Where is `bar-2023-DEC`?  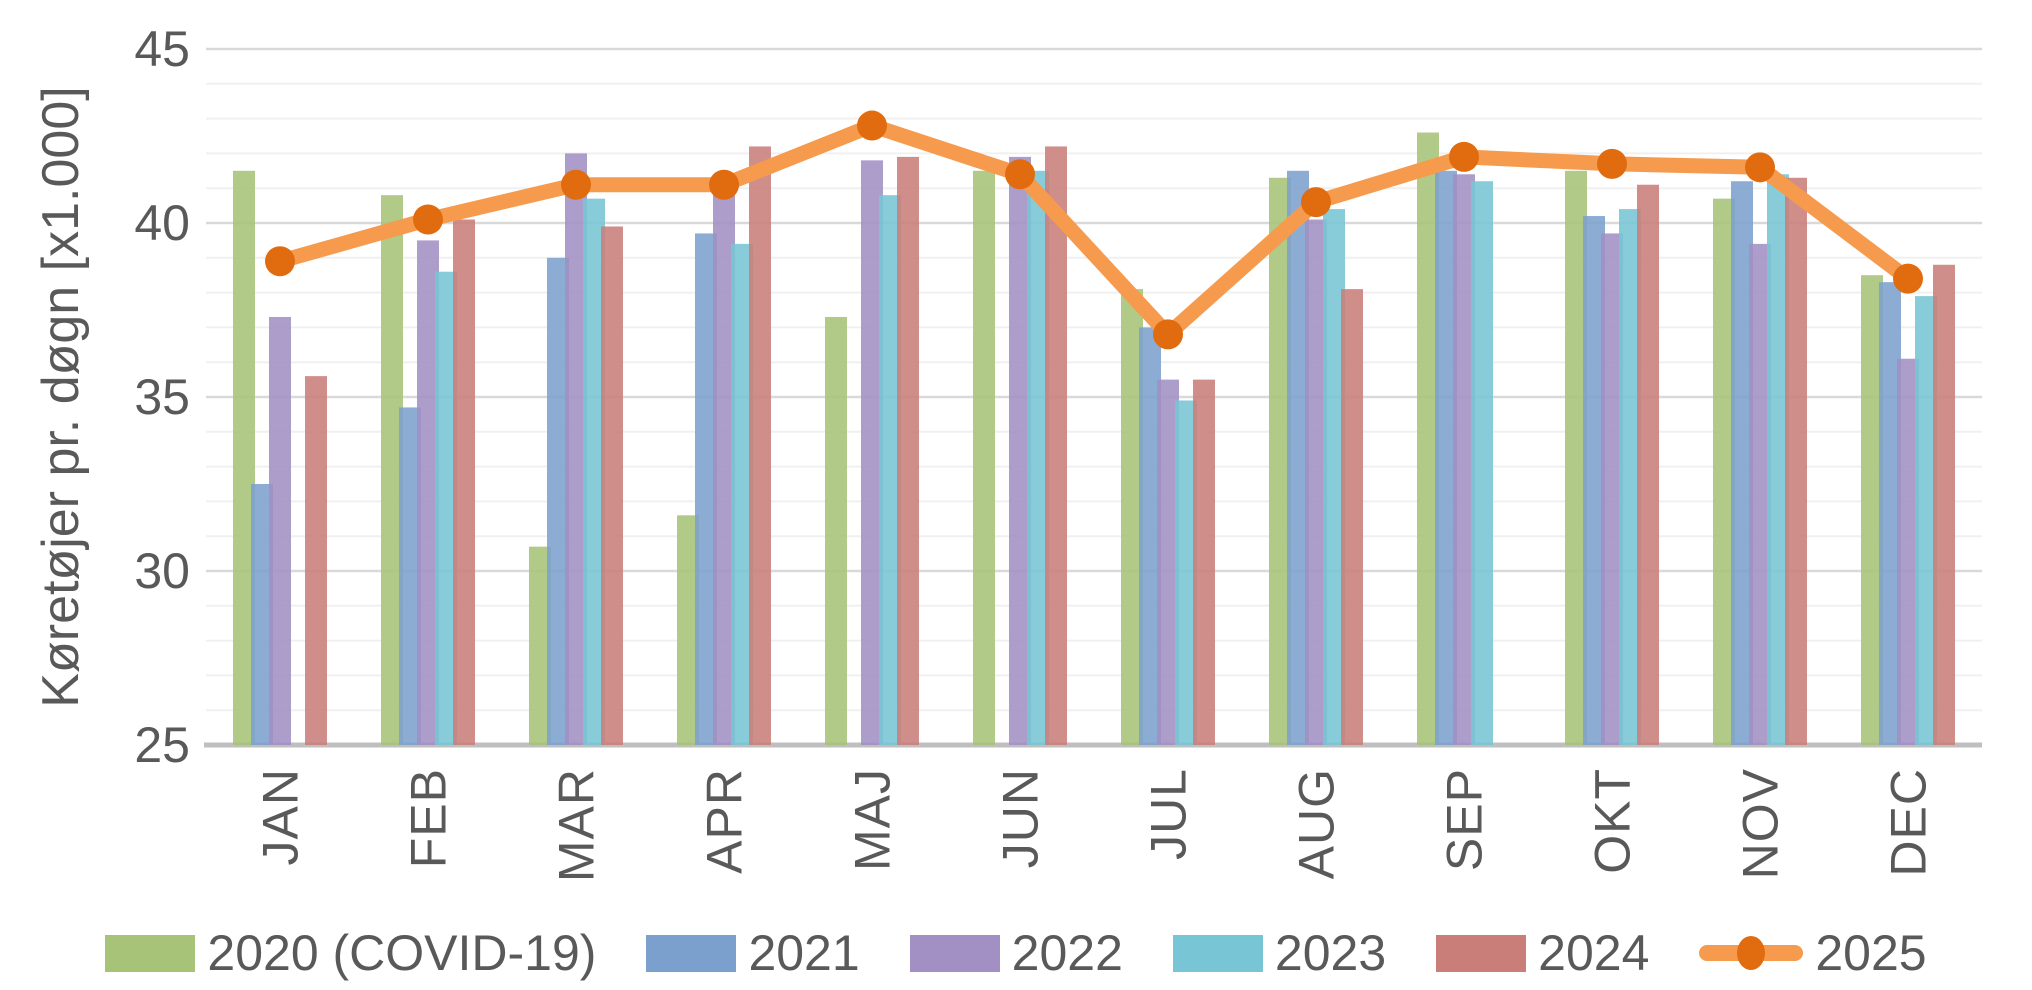
bar-2023-DEC is located at coordinates (1926, 520).